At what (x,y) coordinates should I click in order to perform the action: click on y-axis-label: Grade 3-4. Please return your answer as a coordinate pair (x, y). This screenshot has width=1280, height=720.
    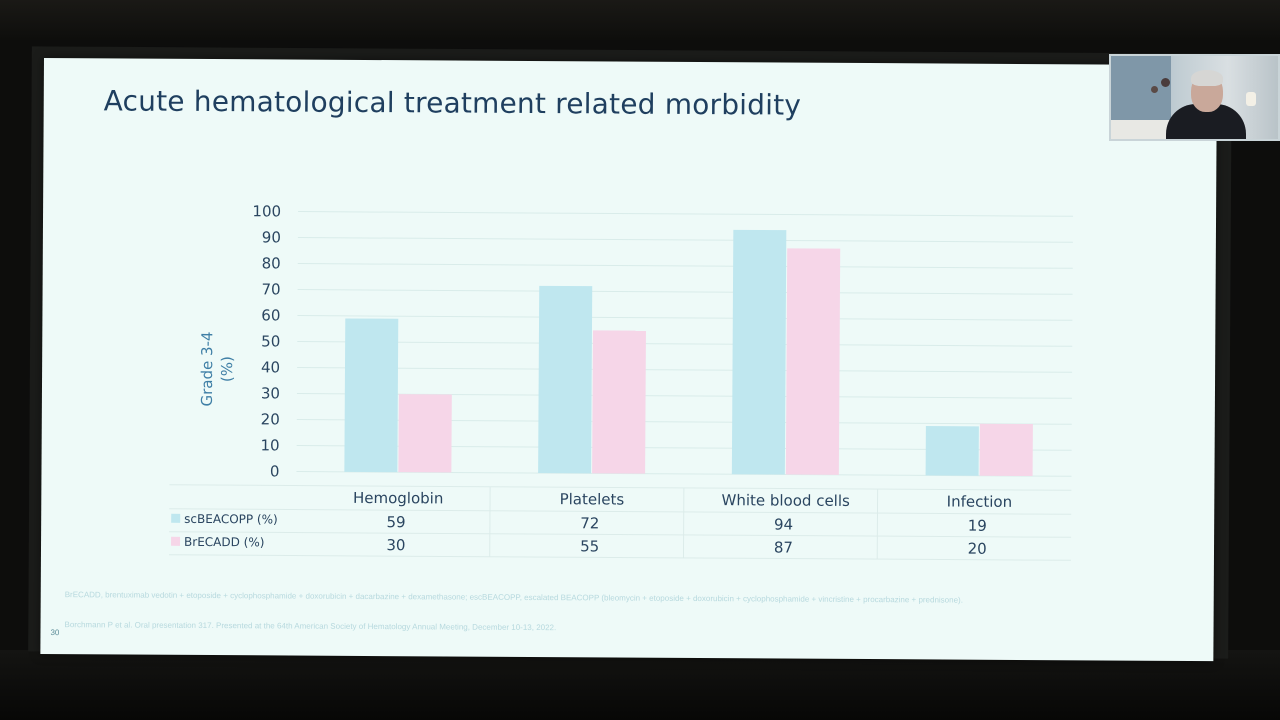
    Looking at the image, I should click on (207, 368).